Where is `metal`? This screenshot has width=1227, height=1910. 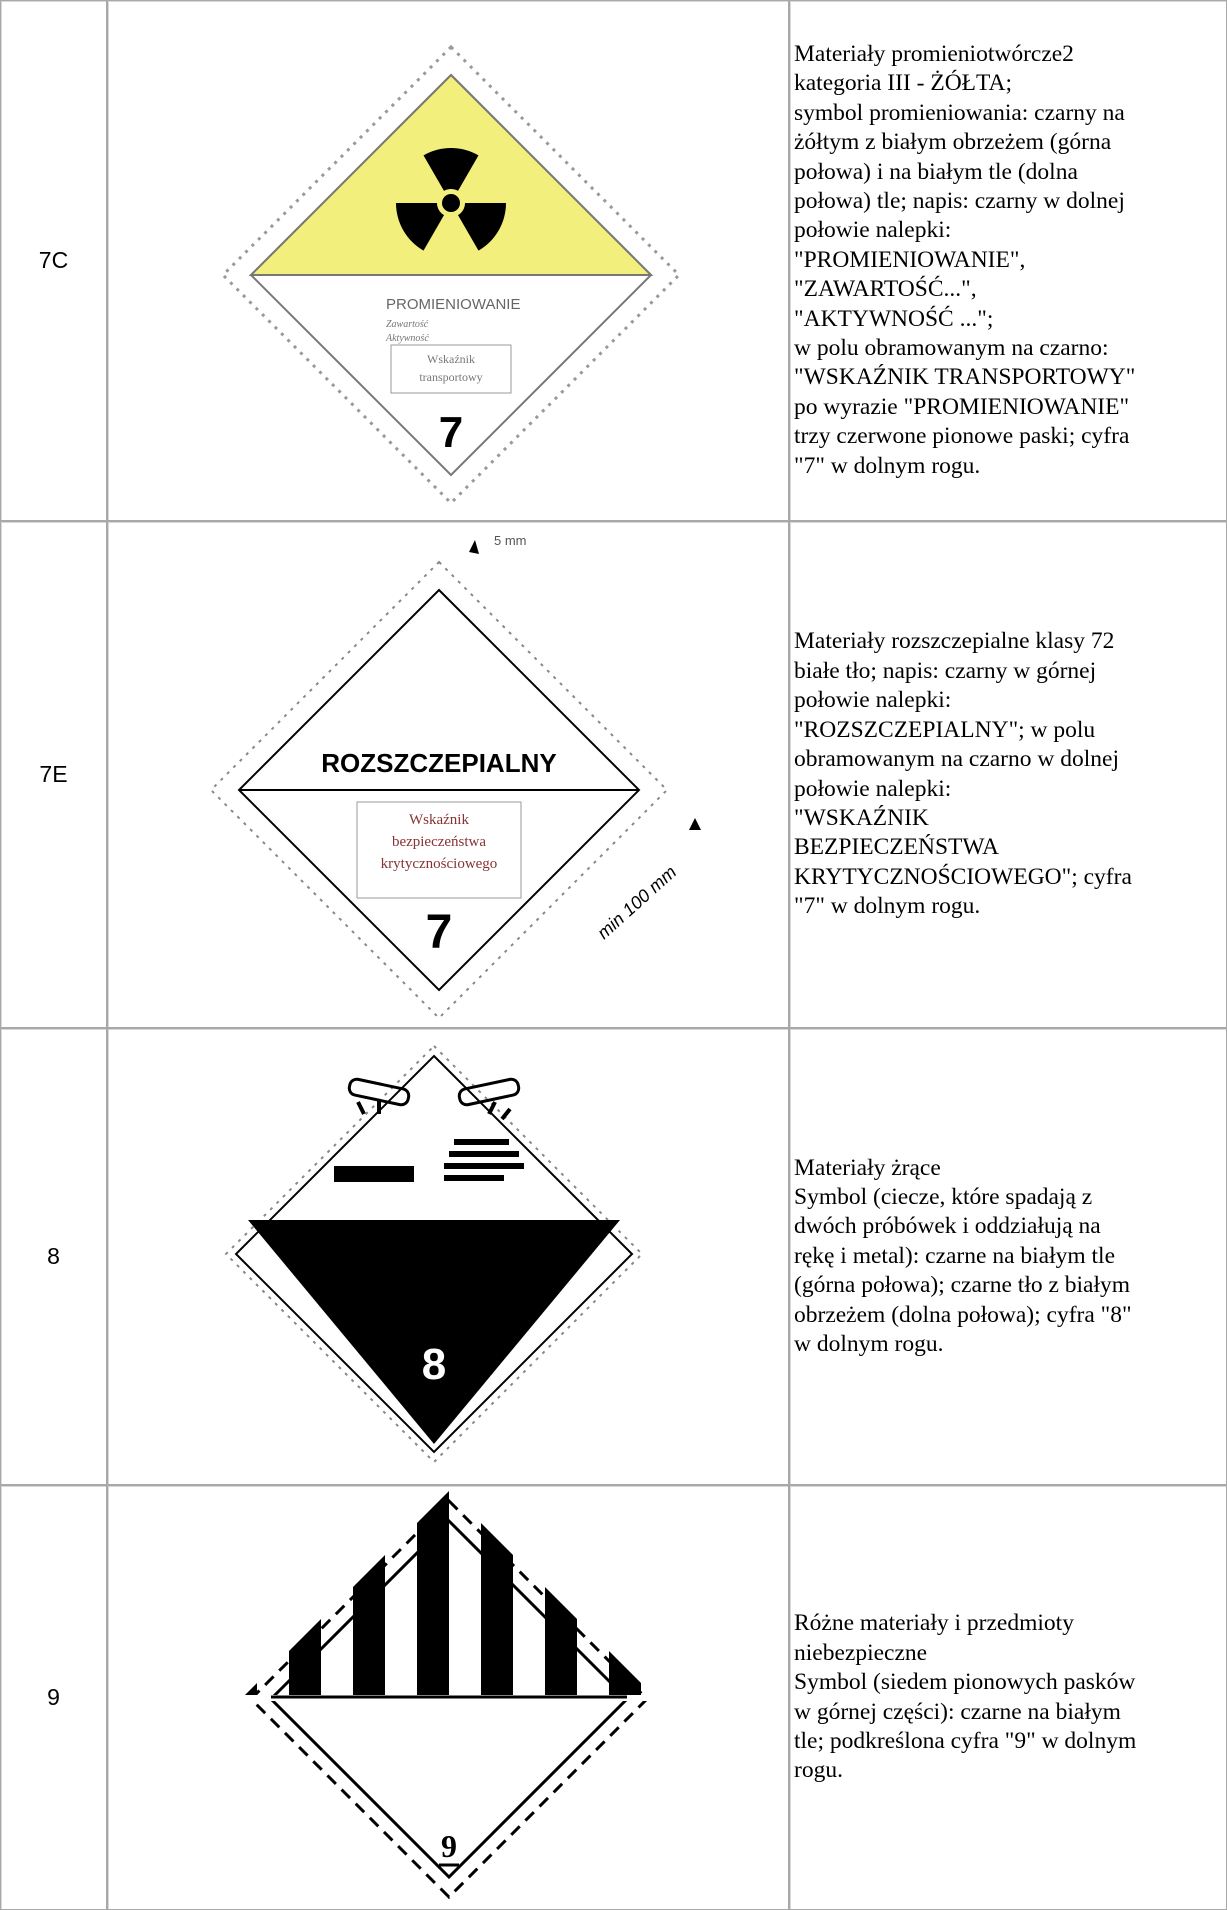
metal is located at coordinates (374, 1174).